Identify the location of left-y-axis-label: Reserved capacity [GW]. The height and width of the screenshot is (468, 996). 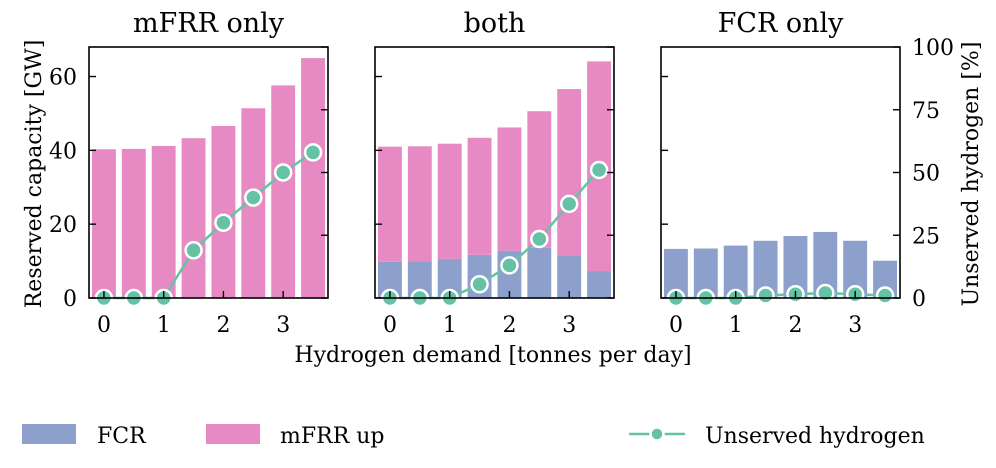
(34, 174).